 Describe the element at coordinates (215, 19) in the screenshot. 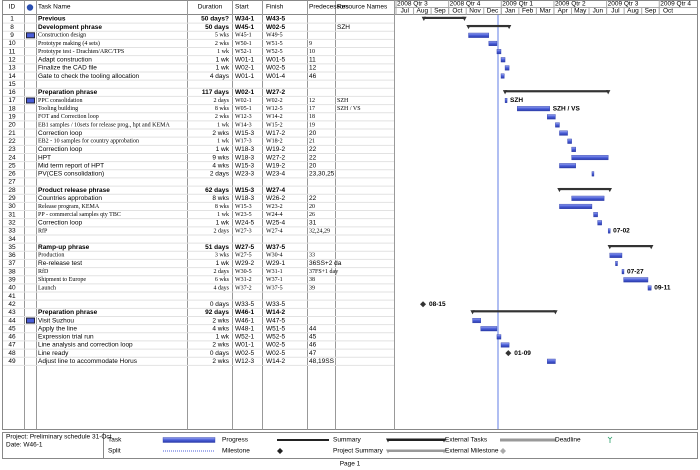

I see `cell-duration: 50 days?` at that location.